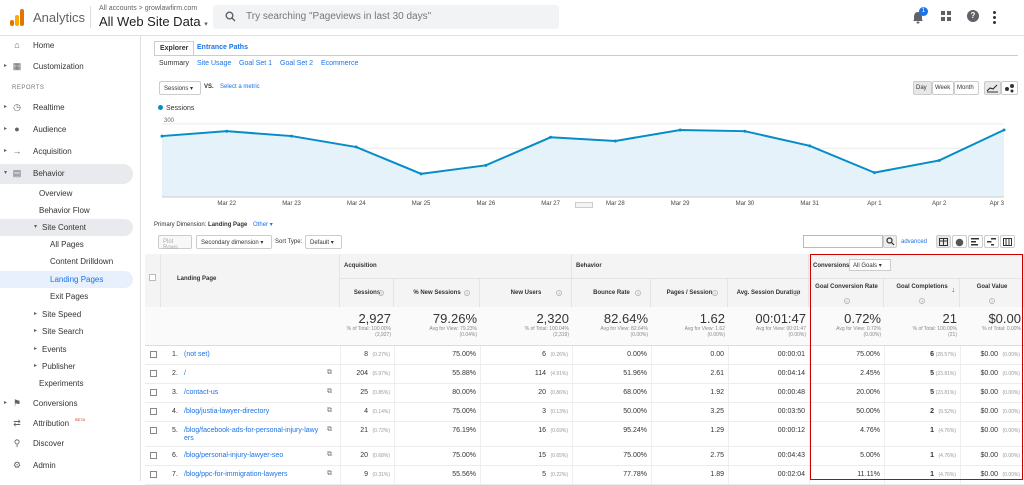 Image resolution: width=1024 pixels, height=485 pixels. What do you see at coordinates (185, 373) in the screenshot?
I see `landing-page-link: /` at bounding box center [185, 373].